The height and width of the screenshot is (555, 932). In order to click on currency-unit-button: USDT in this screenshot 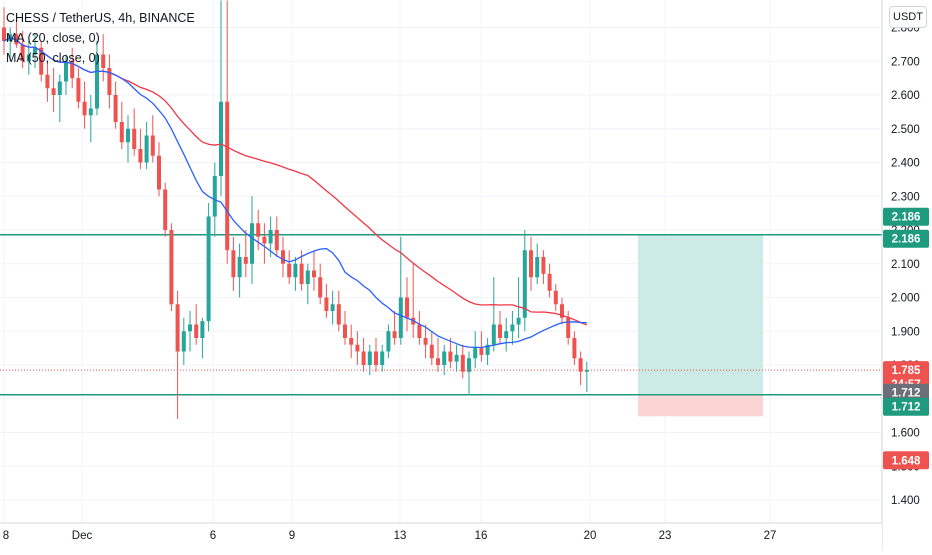, I will do `click(908, 17)`.